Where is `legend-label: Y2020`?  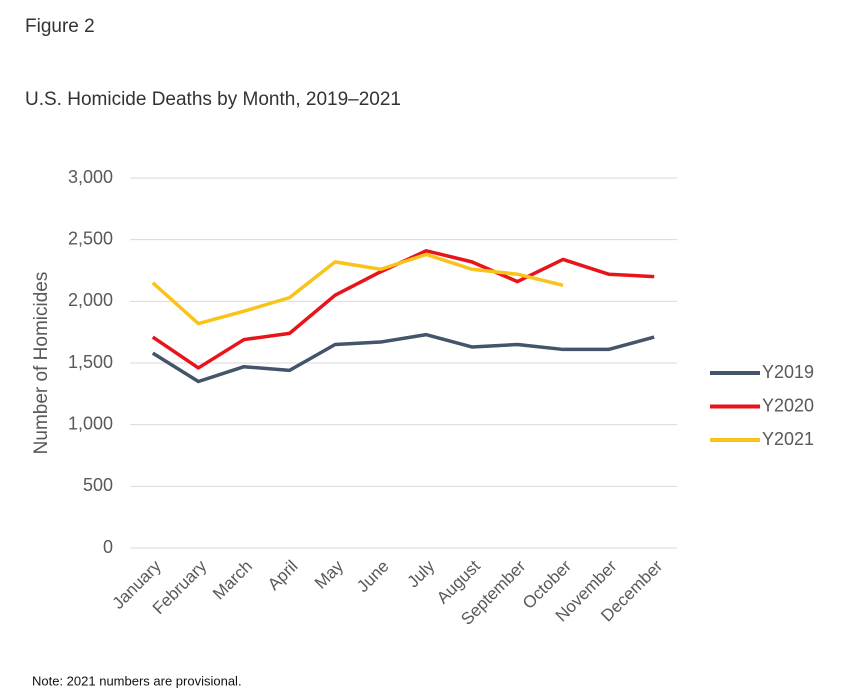
legend-label: Y2020 is located at coordinates (788, 405).